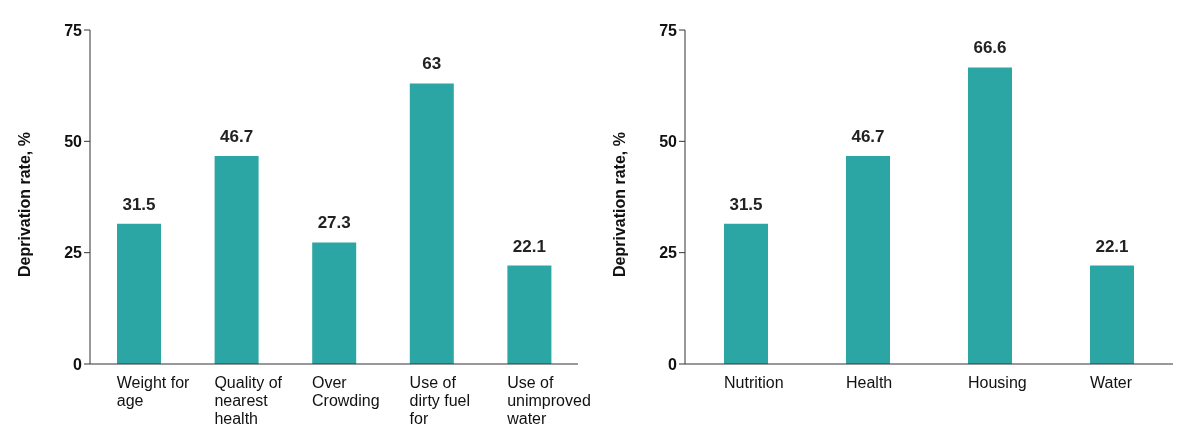 This screenshot has width=1203, height=434. What do you see at coordinates (990, 48) in the screenshot?
I see `data-label: 66.6` at bounding box center [990, 48].